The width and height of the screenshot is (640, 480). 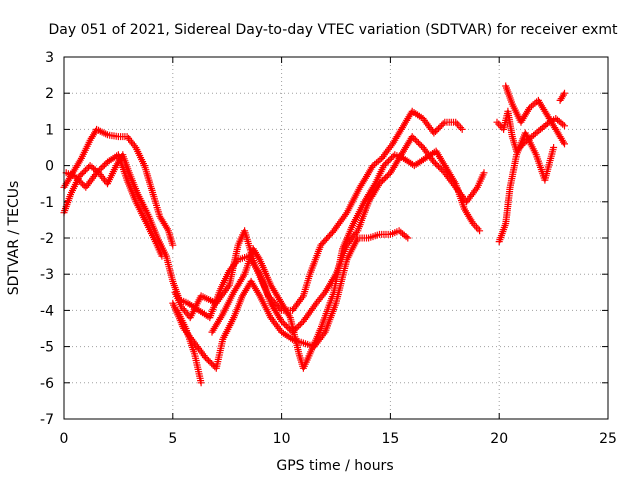 I want to click on x-axis-label: GPS time / hours, so click(x=334, y=466).